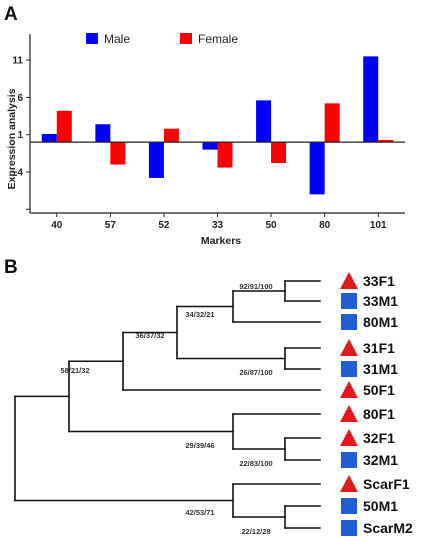 This screenshot has height=550, width=427. Describe the element at coordinates (379, 414) in the screenshot. I see `leaf-label-80F1: 80F1` at that location.